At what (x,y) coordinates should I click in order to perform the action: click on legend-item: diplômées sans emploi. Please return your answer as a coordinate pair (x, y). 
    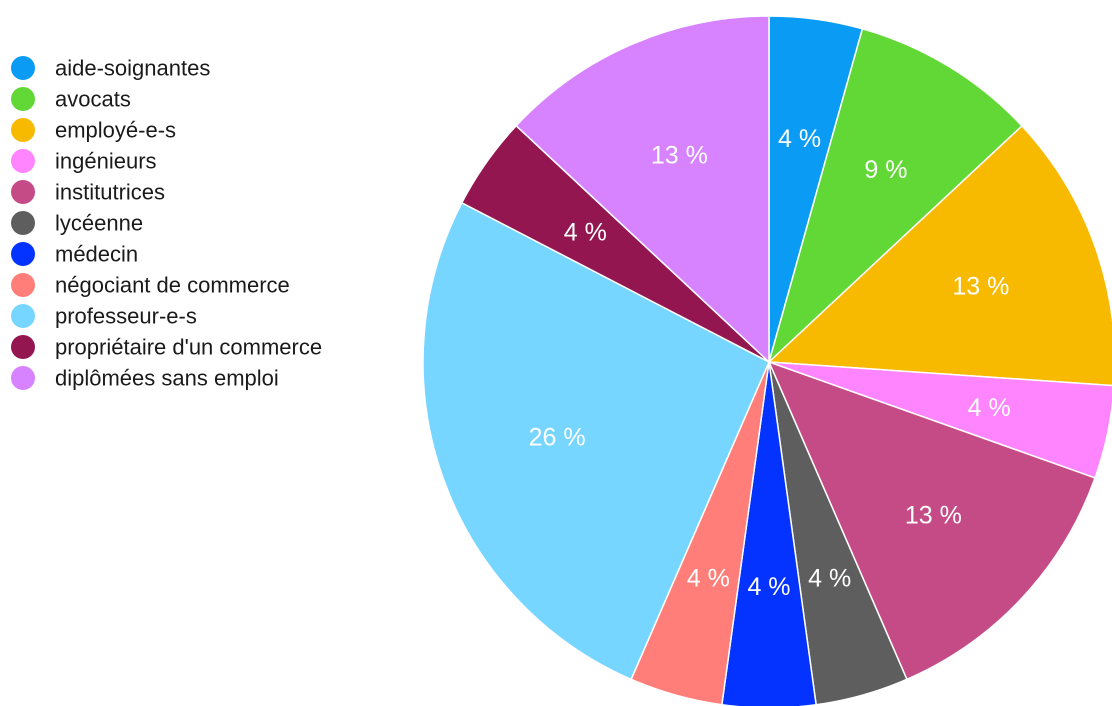
    Looking at the image, I should click on (145, 378).